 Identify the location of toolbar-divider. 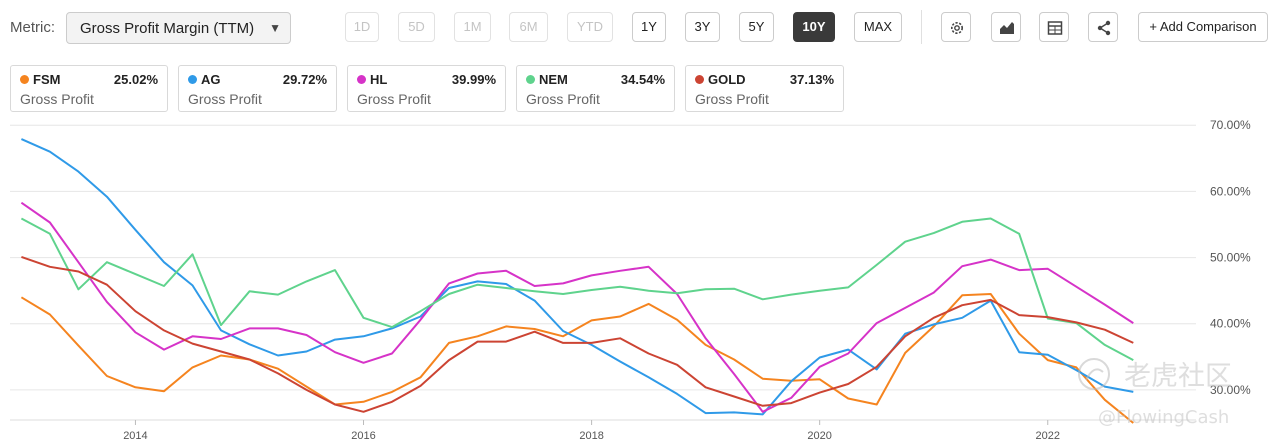
(921, 27).